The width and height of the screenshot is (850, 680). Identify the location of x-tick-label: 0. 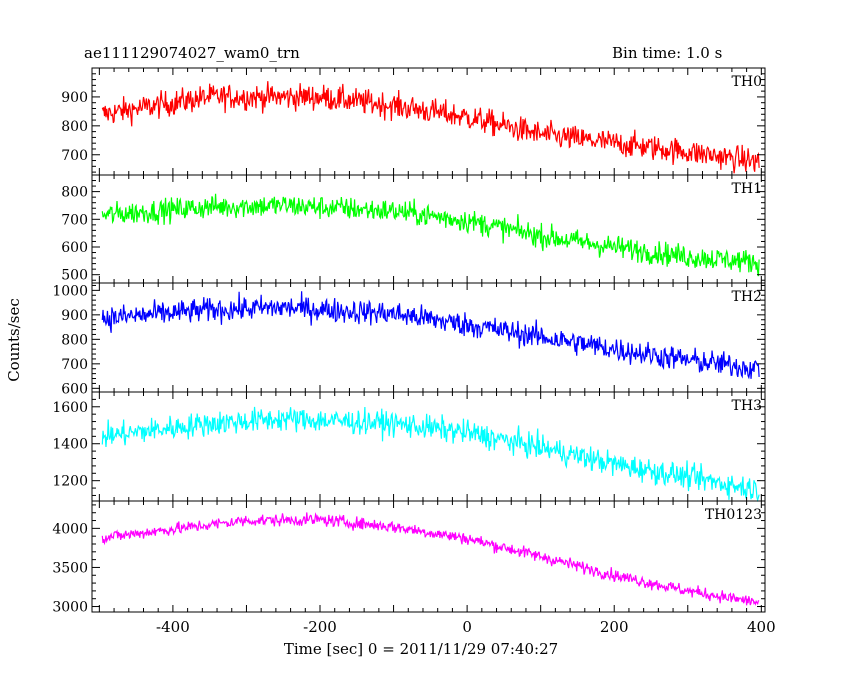
(467, 627).